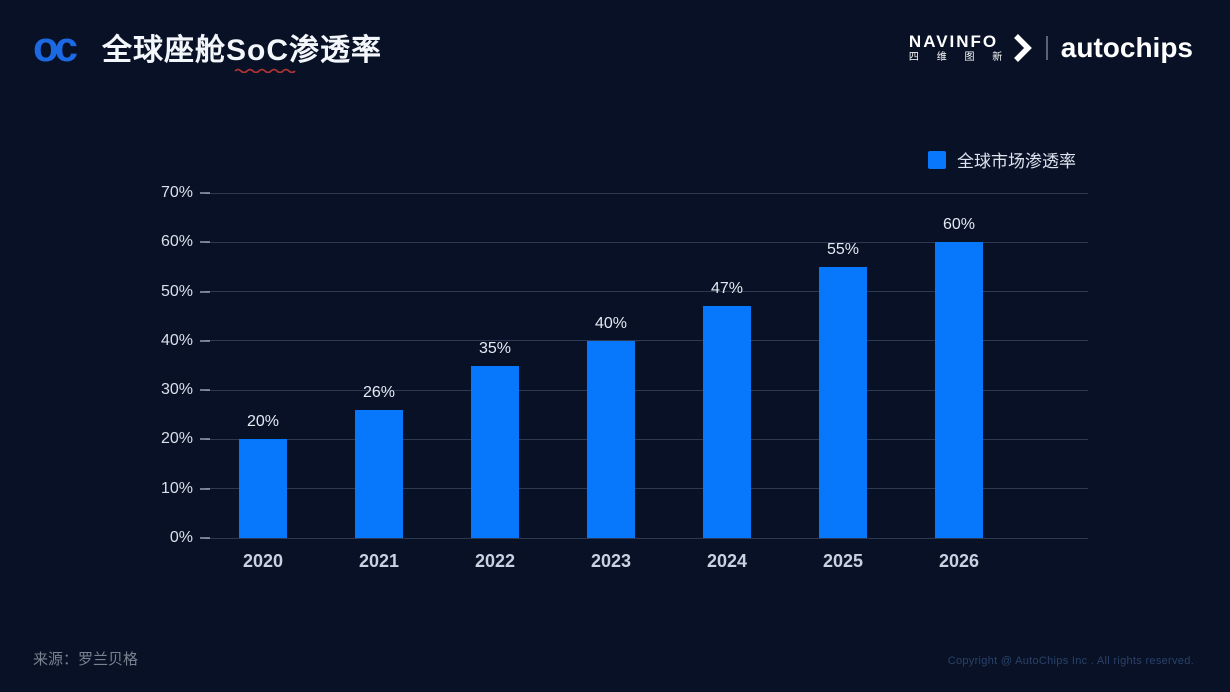 The image size is (1230, 692). I want to click on bar-value-label: 35%, so click(495, 348).